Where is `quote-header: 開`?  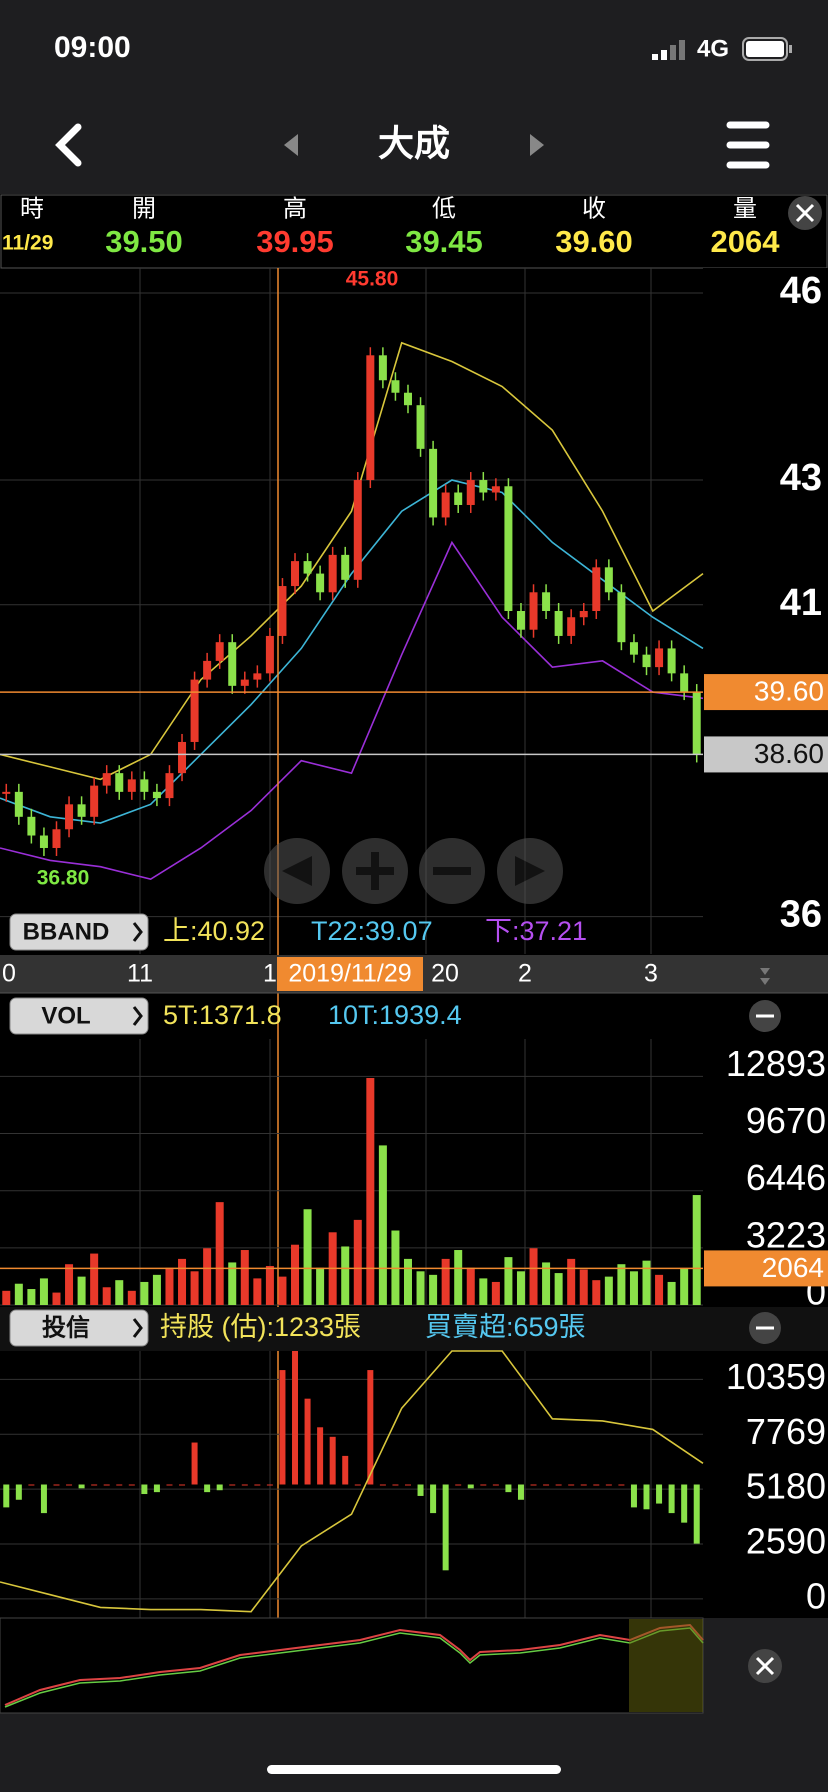
quote-header: 開 is located at coordinates (144, 208).